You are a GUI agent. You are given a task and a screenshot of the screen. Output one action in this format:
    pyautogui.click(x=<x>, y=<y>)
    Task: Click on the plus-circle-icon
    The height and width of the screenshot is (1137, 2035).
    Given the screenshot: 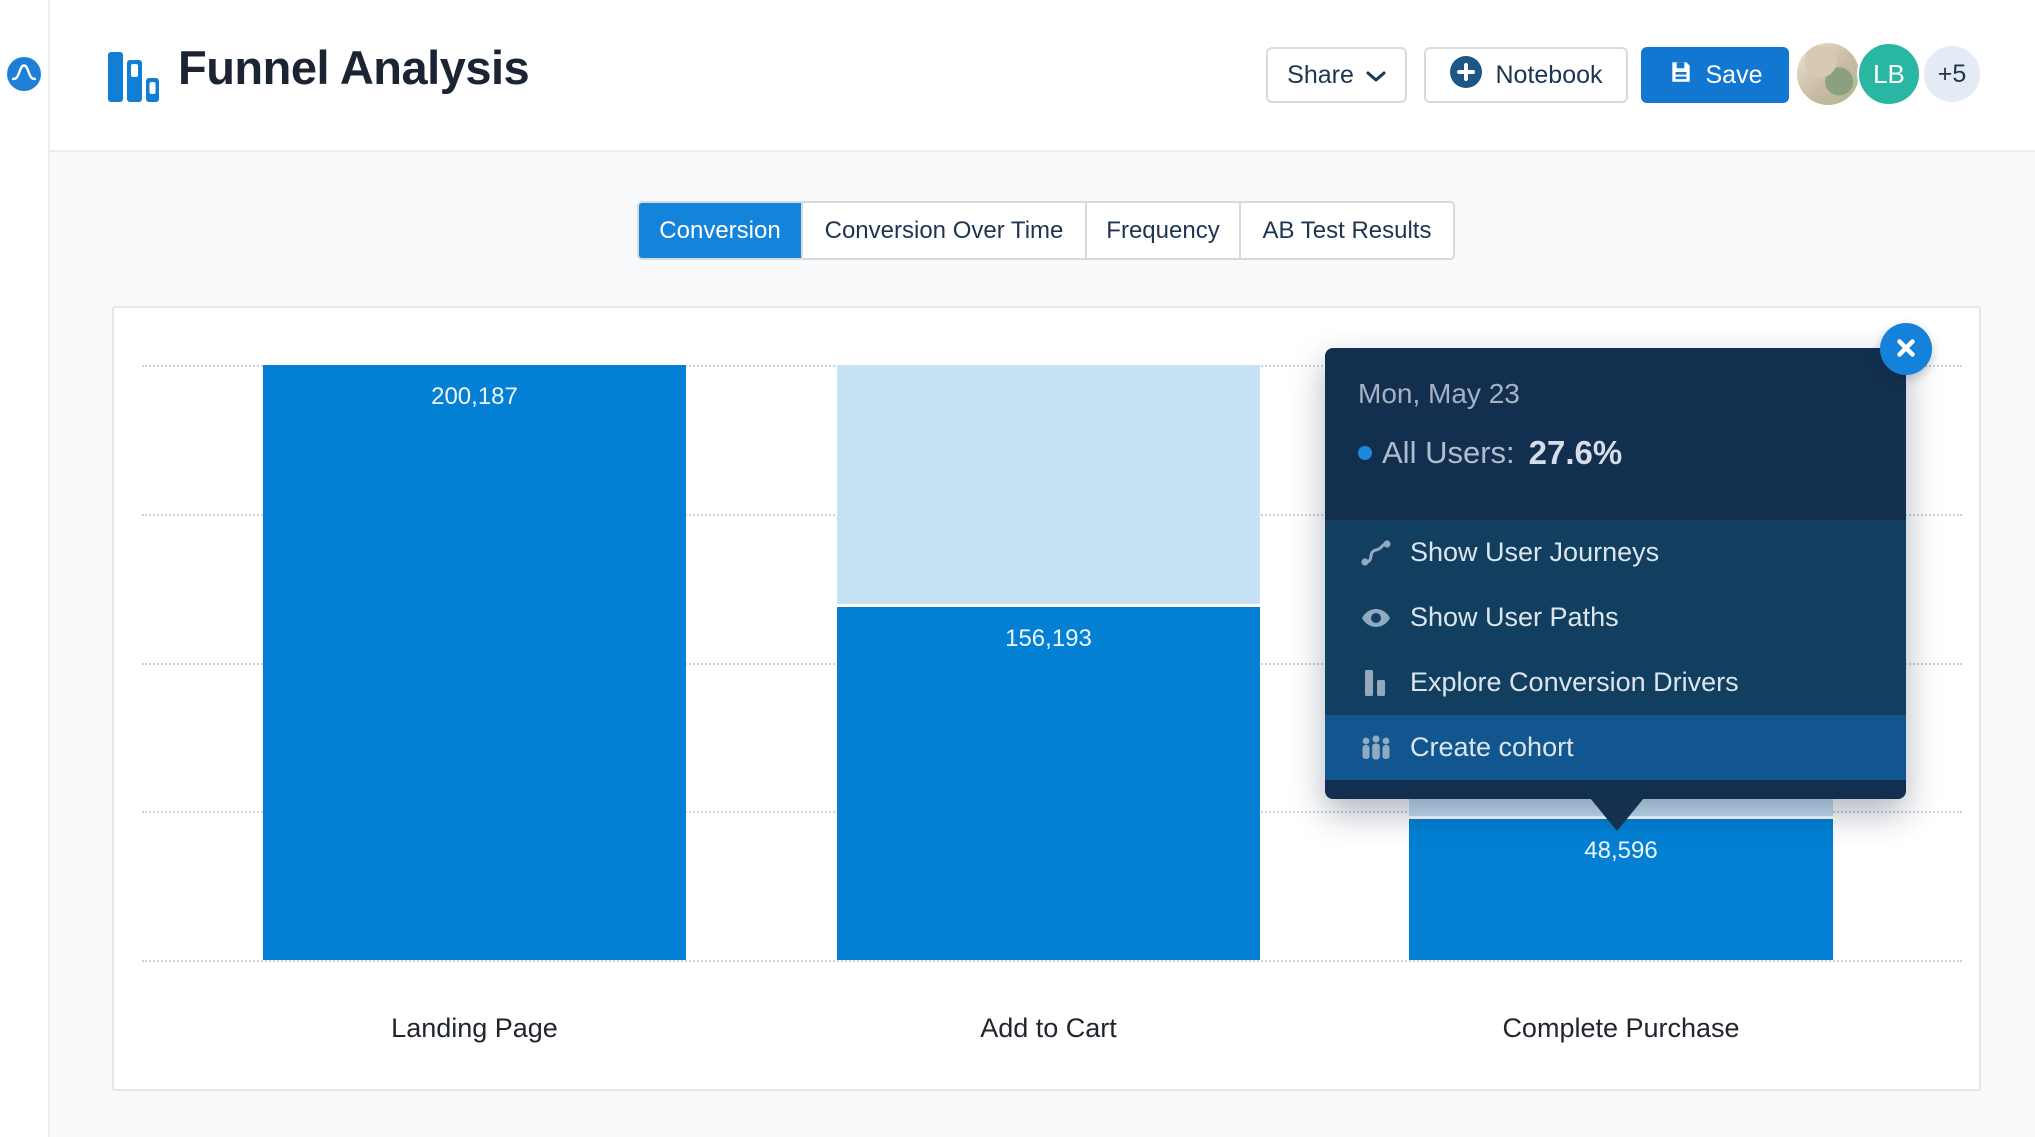 What is the action you would take?
    pyautogui.click(x=1466, y=75)
    